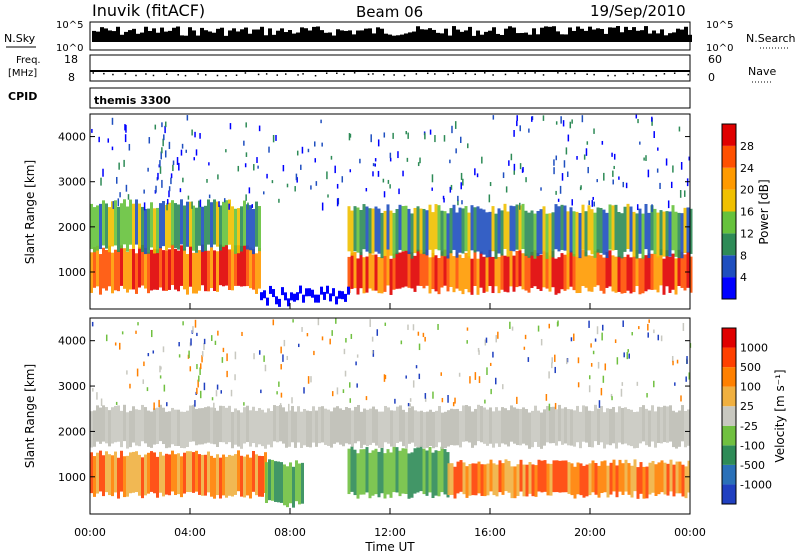 The width and height of the screenshot is (800, 554). I want to click on freq-label-line2: [MHz], so click(22, 73).